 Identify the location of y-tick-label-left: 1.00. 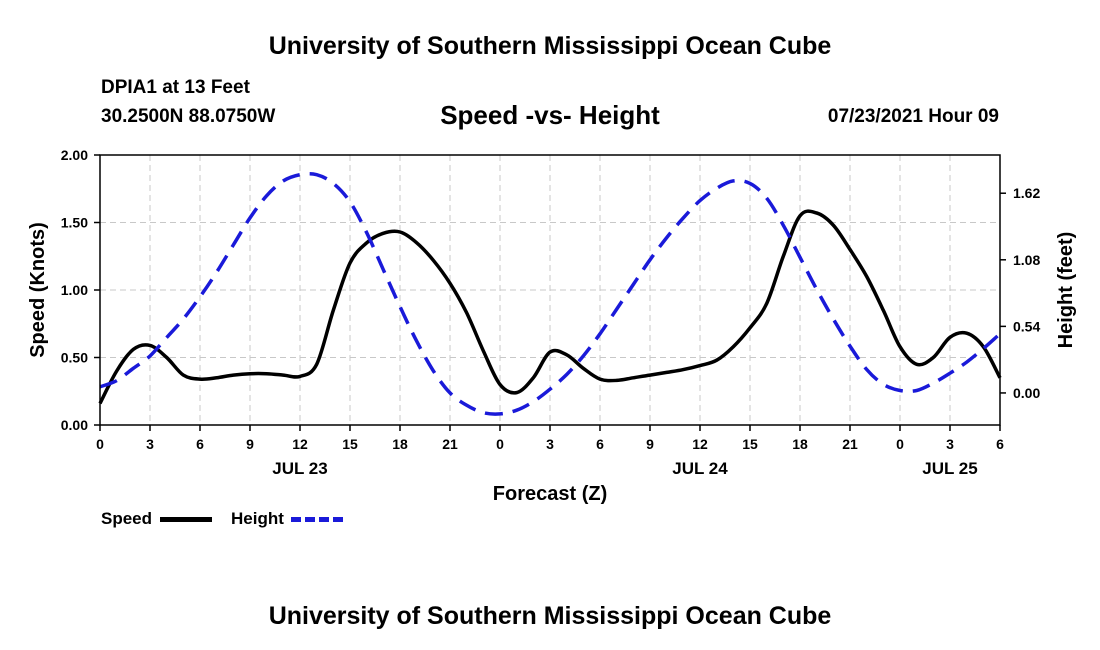
(74, 290).